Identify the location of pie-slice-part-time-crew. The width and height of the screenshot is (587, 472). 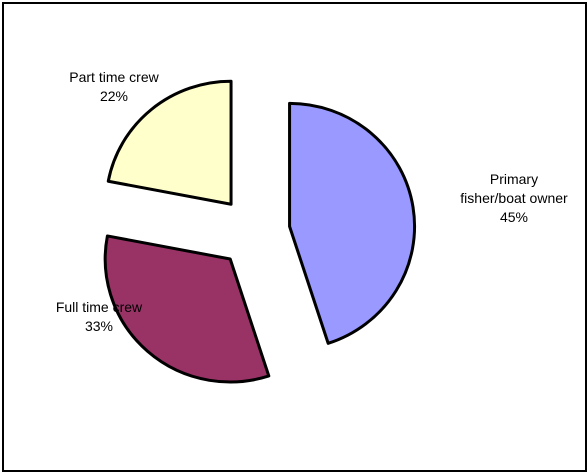
(169, 142).